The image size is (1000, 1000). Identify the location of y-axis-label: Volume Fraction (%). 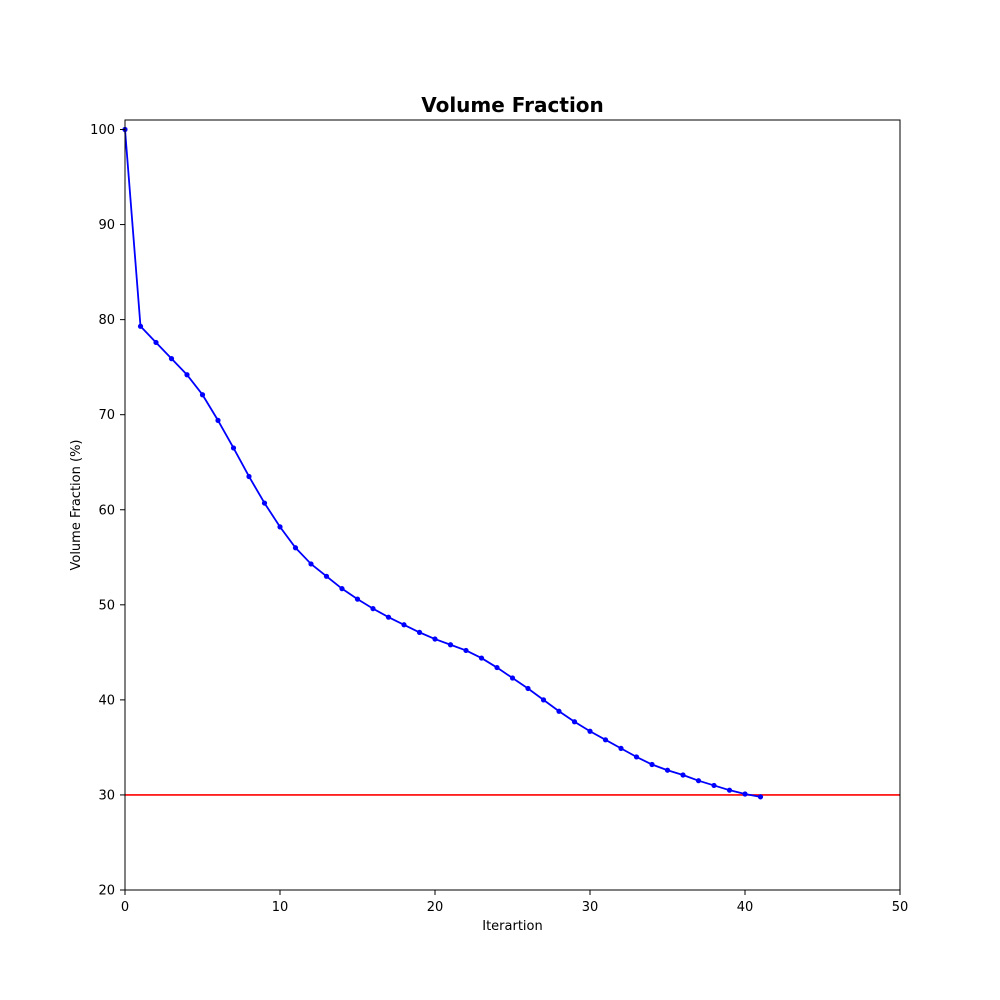
(76, 504).